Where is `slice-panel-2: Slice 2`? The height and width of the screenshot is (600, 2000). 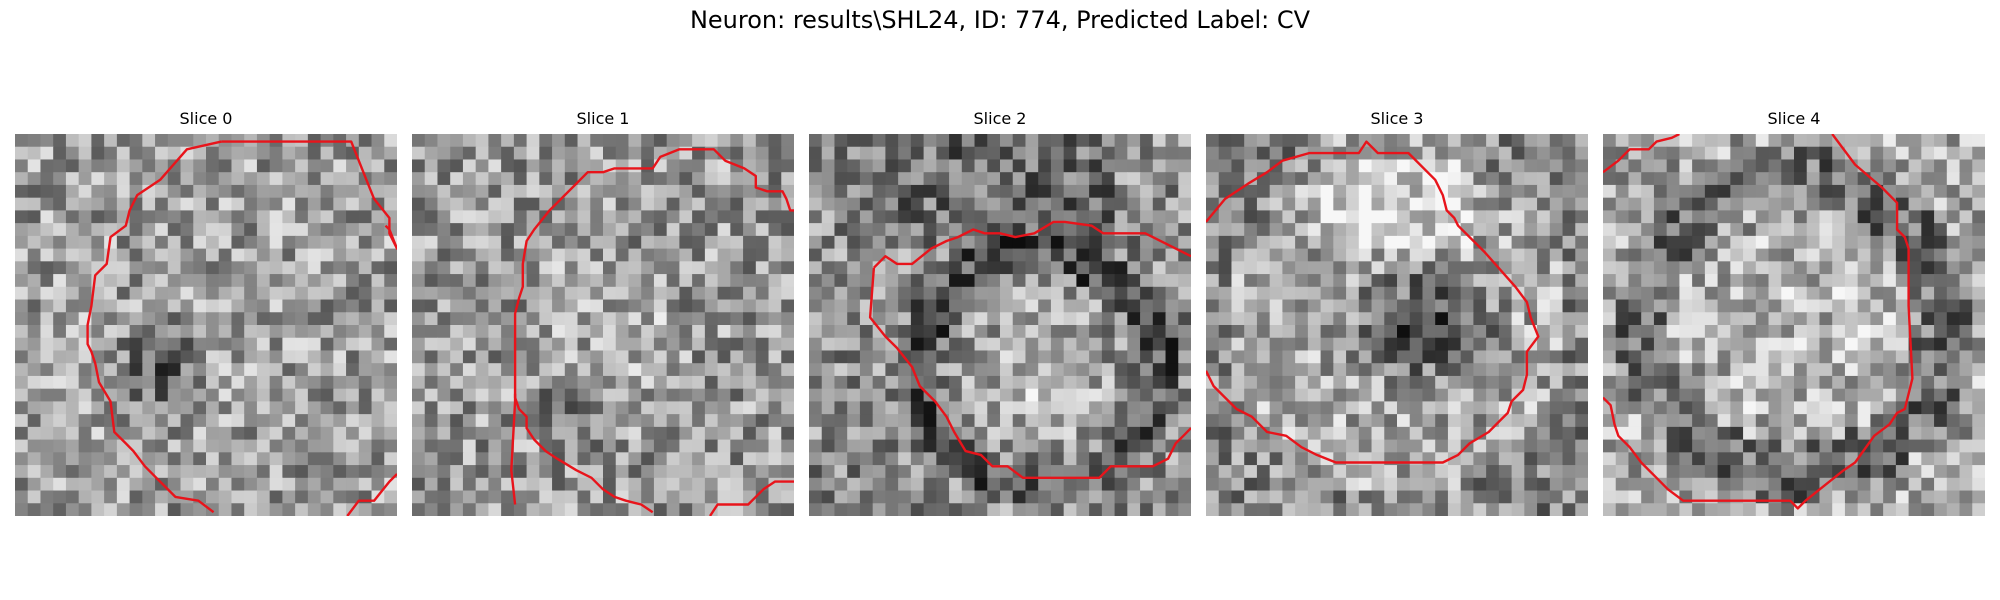 slice-panel-2: Slice 2 is located at coordinates (1000, 312).